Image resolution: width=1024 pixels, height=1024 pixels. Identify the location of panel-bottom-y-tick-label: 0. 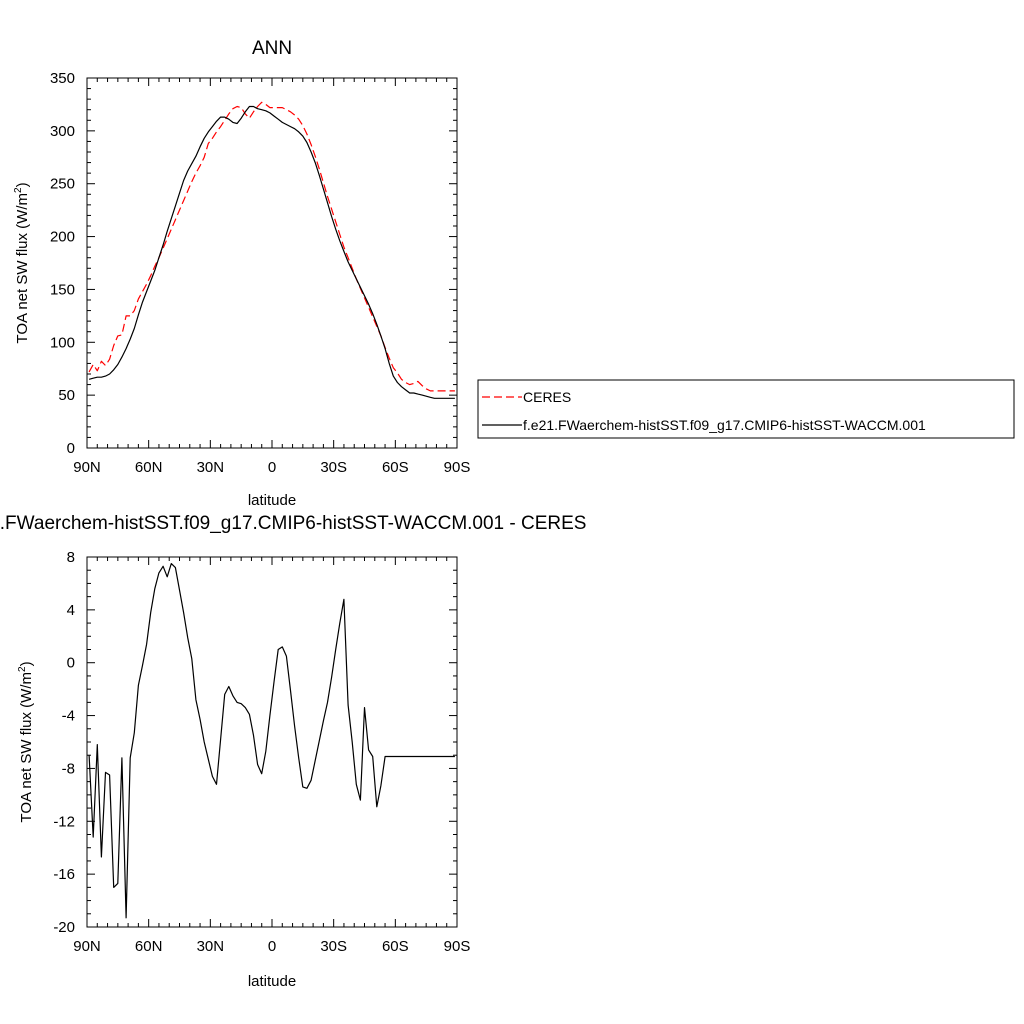
(71, 663).